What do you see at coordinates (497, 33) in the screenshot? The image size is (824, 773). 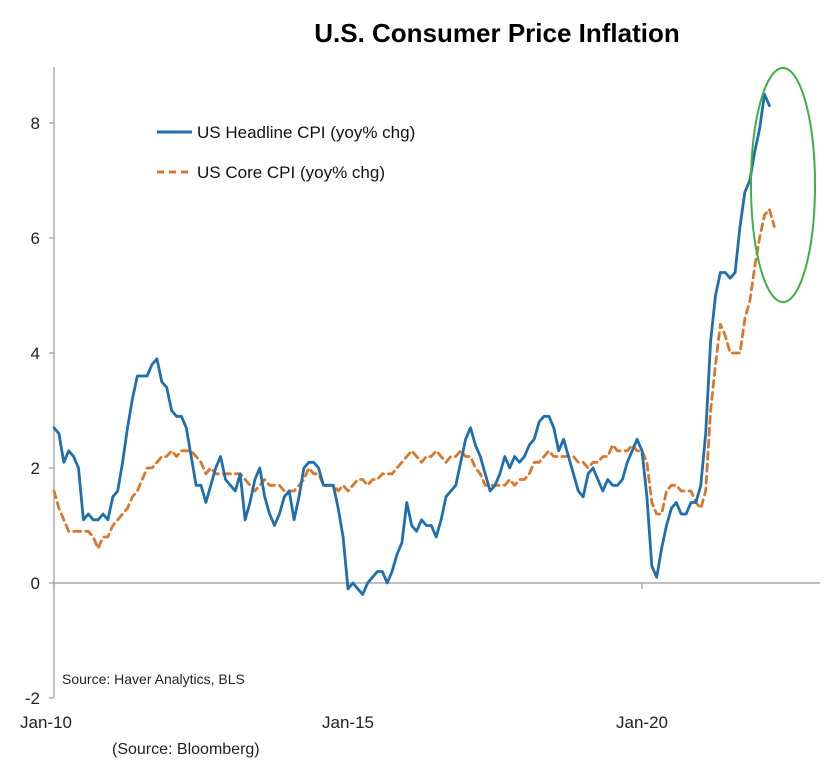 I see `chart-title: U.S. Consumer Price Inflation` at bounding box center [497, 33].